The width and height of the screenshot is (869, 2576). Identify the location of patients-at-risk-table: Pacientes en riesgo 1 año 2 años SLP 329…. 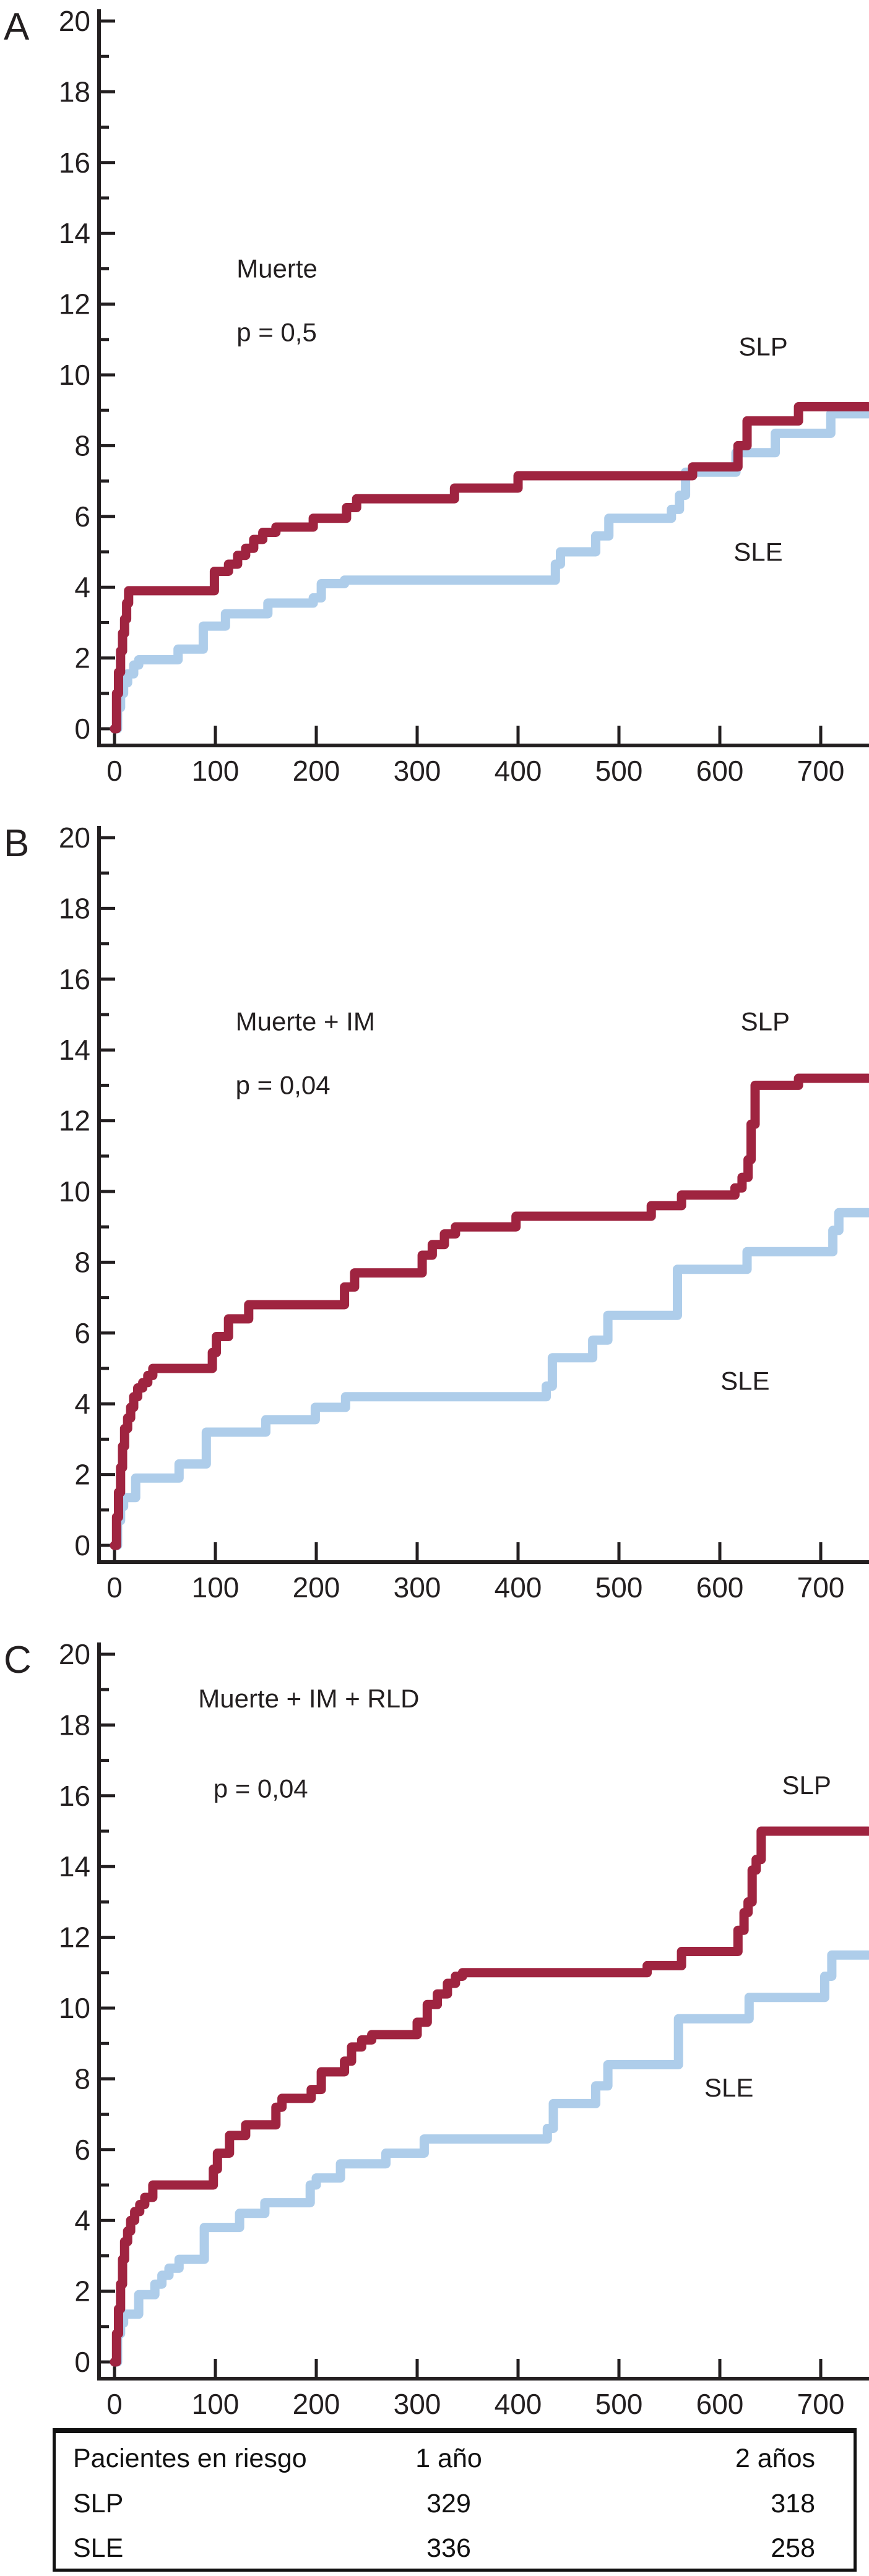
(455, 2500).